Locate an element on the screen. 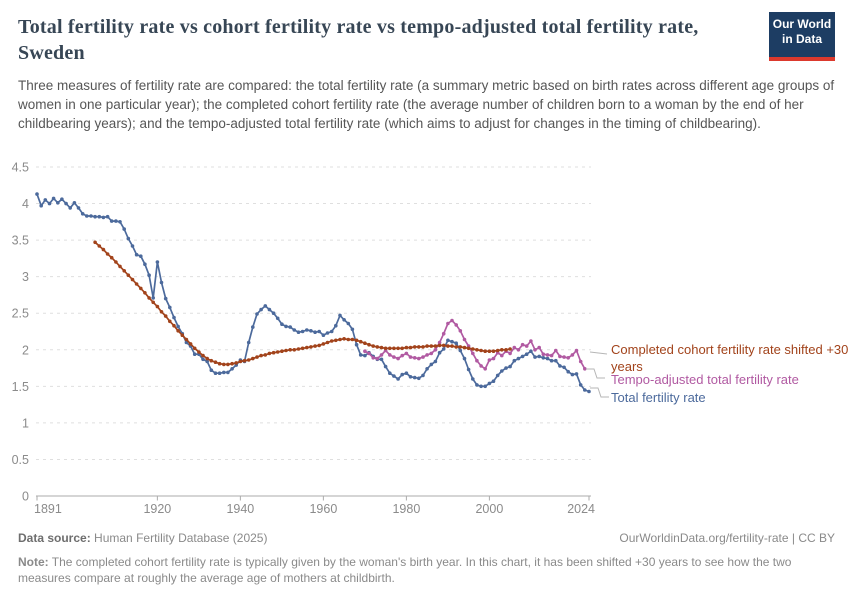  legend-label-tempo-adjusted: Tempo-adjusted total fertility rate is located at coordinates (705, 379).